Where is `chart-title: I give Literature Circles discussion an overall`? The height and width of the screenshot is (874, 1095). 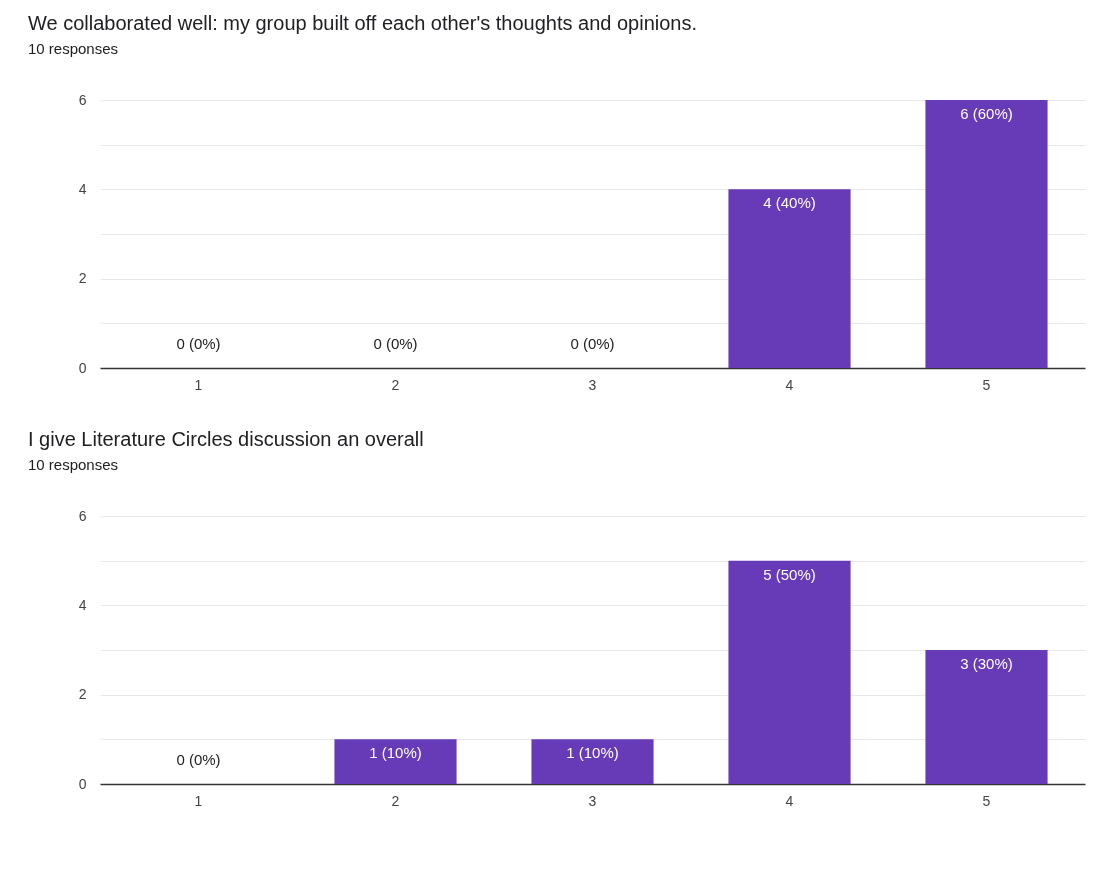
chart-title: I give Literature Circles discussion an overall is located at coordinates (226, 439).